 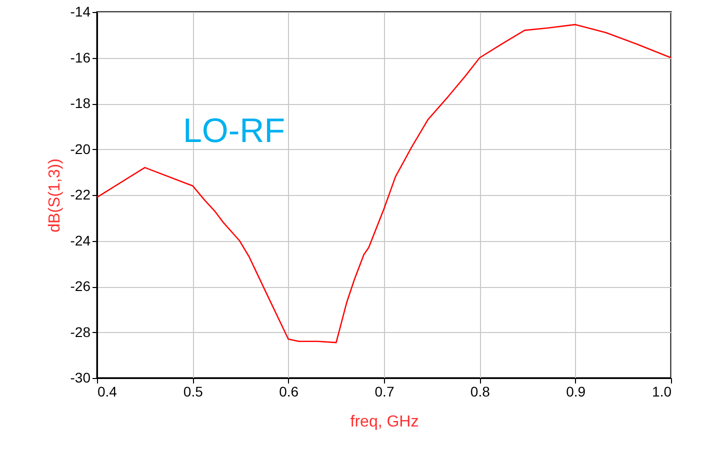 I want to click on x-tick-label: 0.4, so click(x=108, y=392).